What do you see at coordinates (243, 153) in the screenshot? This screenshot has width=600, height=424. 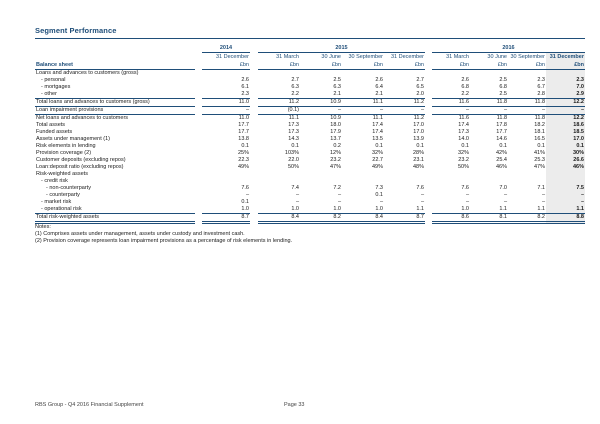 I see `table-cell: 25%` at bounding box center [243, 153].